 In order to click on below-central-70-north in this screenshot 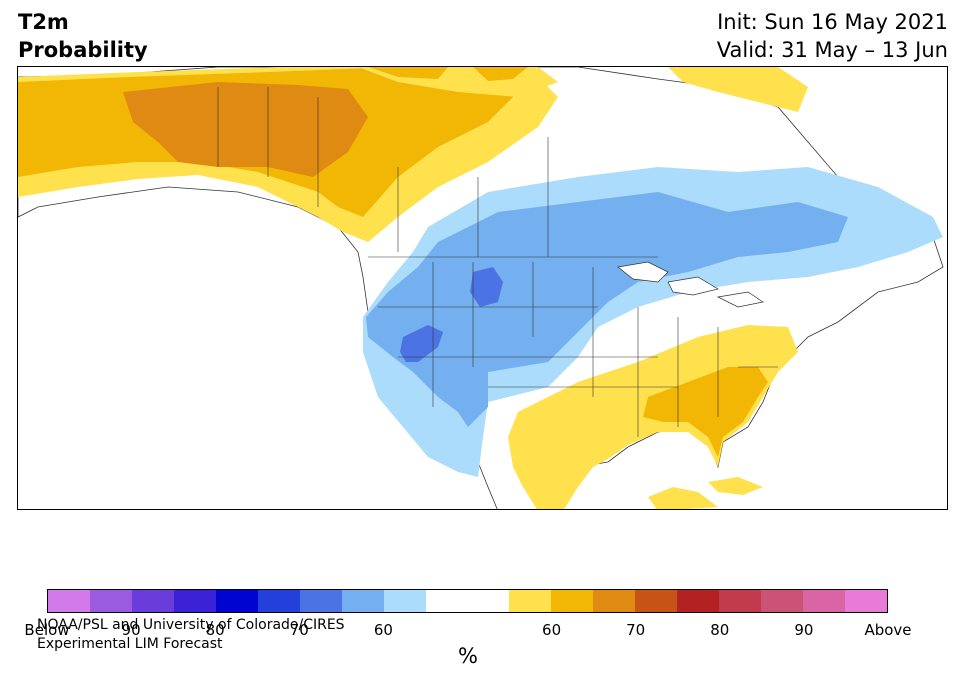, I will do `click(486, 287)`.